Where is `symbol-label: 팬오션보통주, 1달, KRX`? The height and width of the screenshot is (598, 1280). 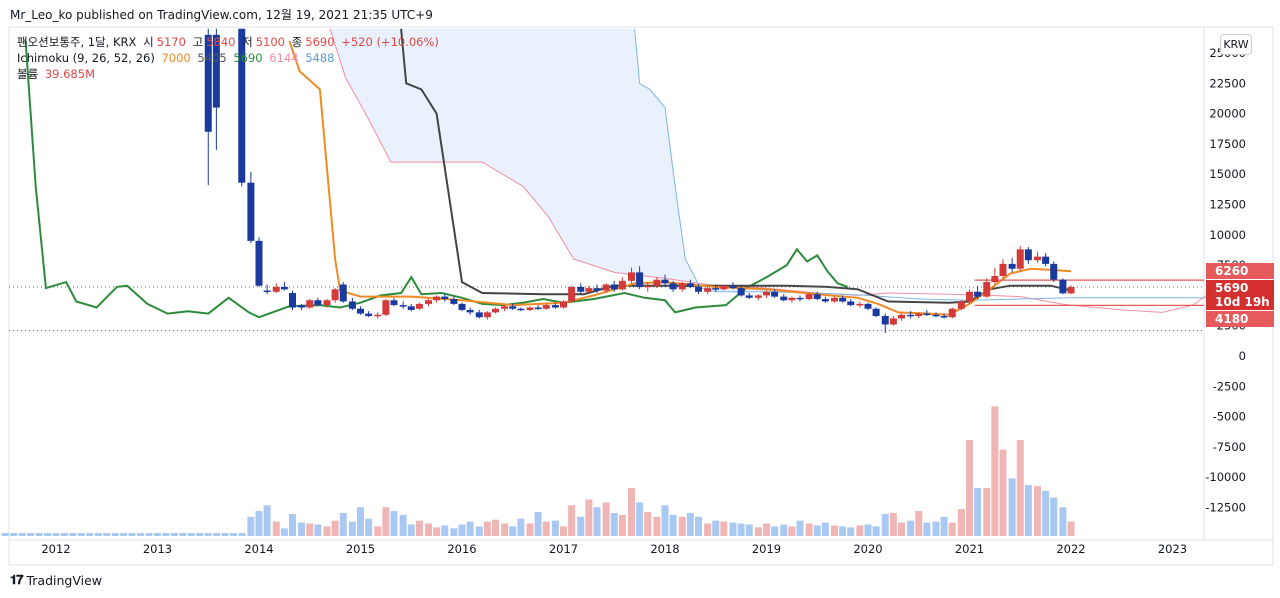
symbol-label: 팬오션보통주, 1달, KRX is located at coordinates (77, 42).